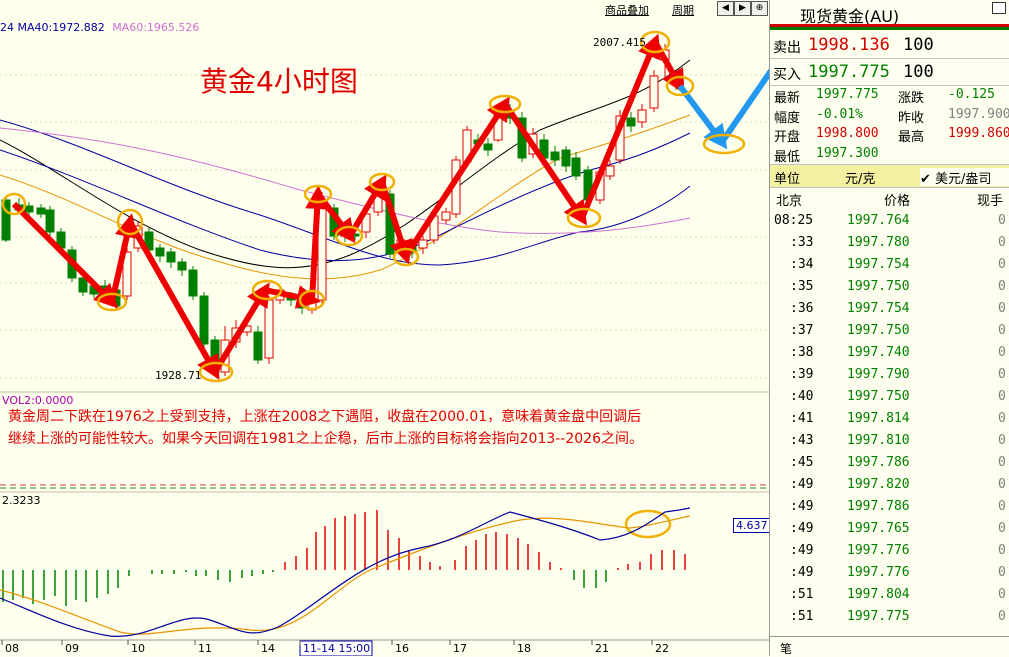  Describe the element at coordinates (999, 8) in the screenshot. I see `window-maximize-icon` at that location.